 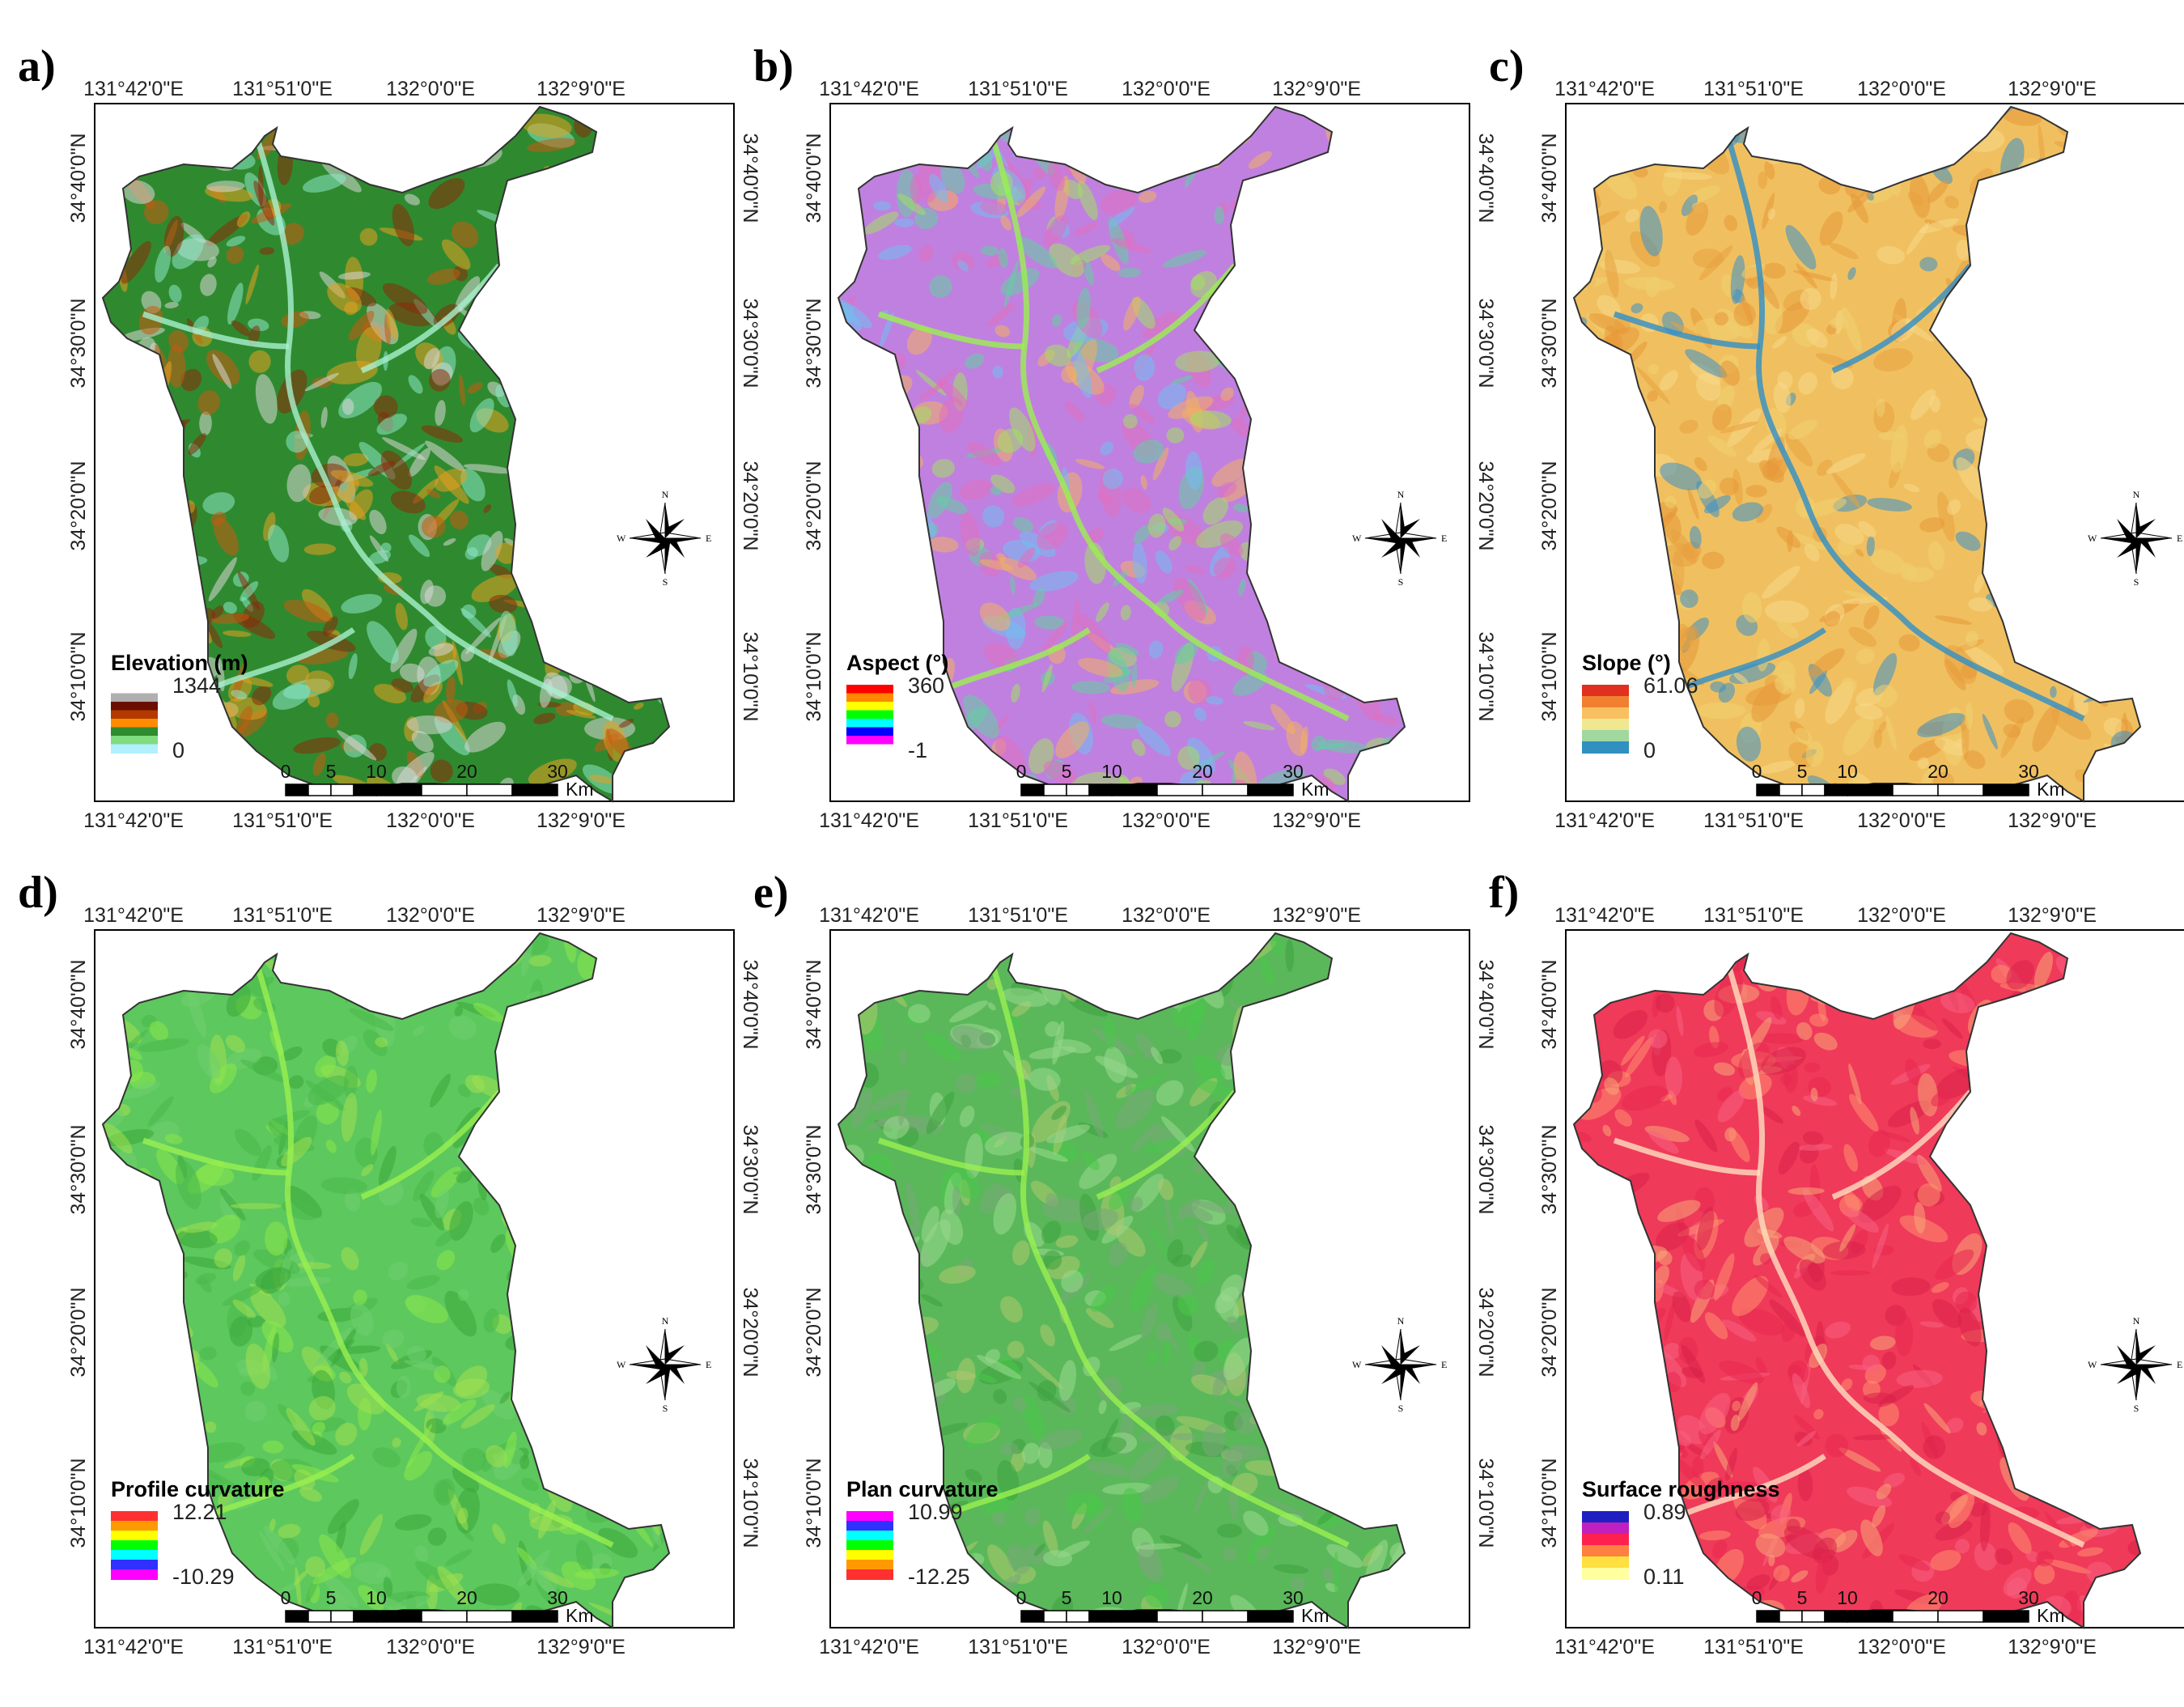 What do you see at coordinates (180, 663) in the screenshot?
I see `legend-title: Elevation (m)` at bounding box center [180, 663].